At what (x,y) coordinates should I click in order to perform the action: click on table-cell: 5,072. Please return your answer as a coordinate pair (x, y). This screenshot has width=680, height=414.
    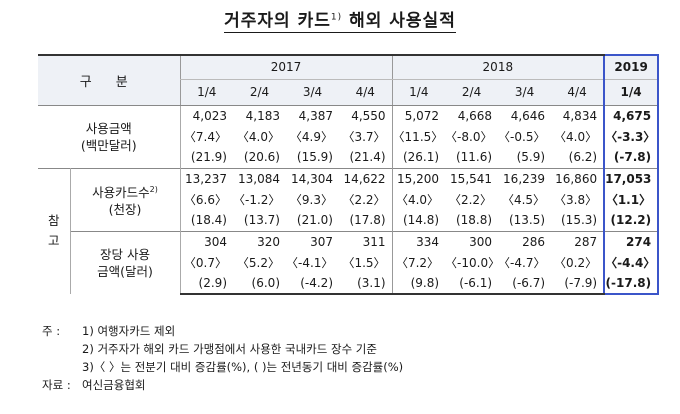
    Looking at the image, I should click on (418, 115).